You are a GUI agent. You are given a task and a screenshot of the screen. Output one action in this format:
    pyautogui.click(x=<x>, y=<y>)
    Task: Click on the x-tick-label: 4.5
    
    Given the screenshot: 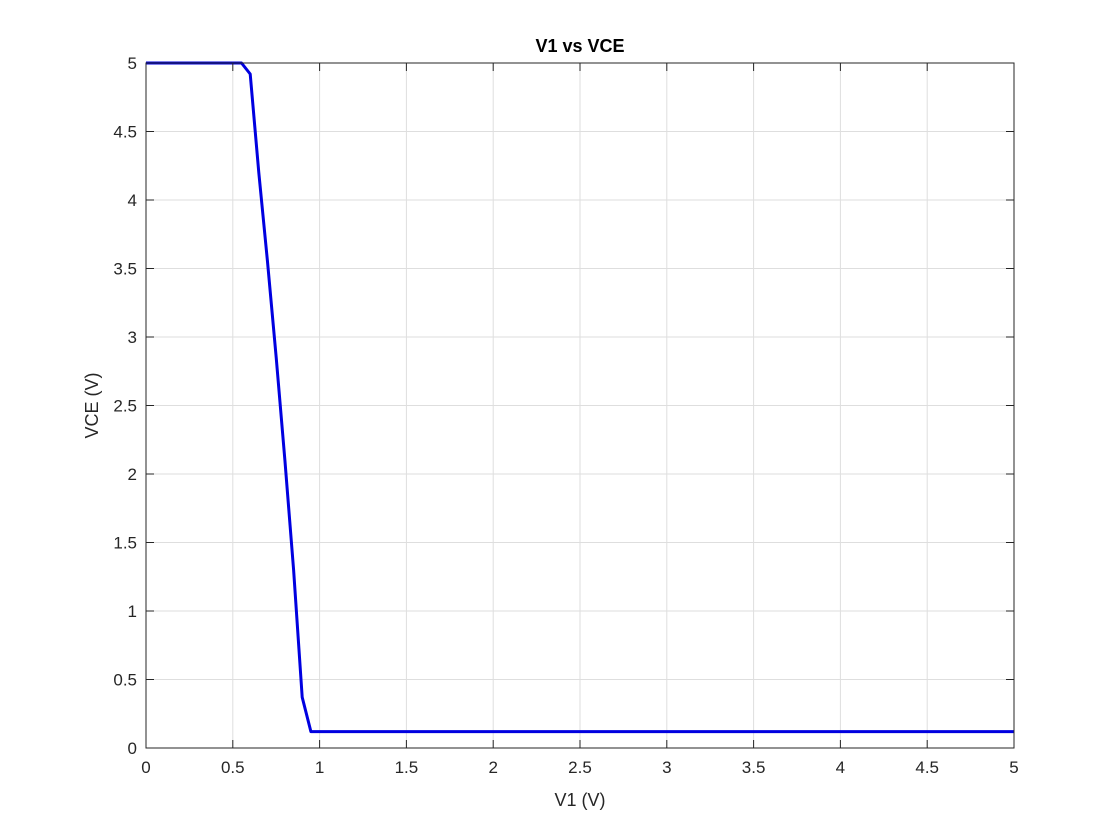 What is the action you would take?
    pyautogui.click(x=927, y=767)
    